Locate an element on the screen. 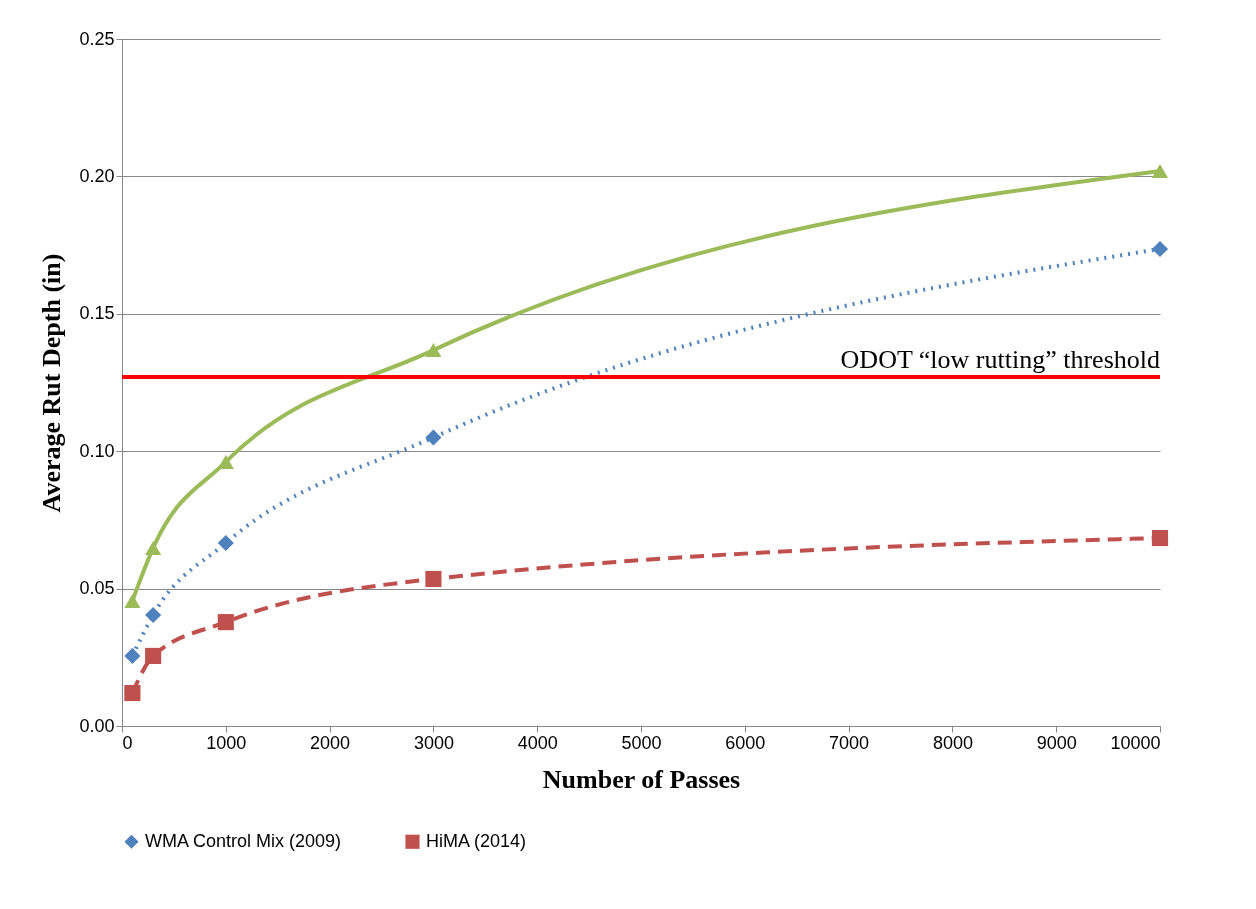 Image resolution: width=1256 pixels, height=909 pixels. x-tick-label: 6000 is located at coordinates (745, 742).